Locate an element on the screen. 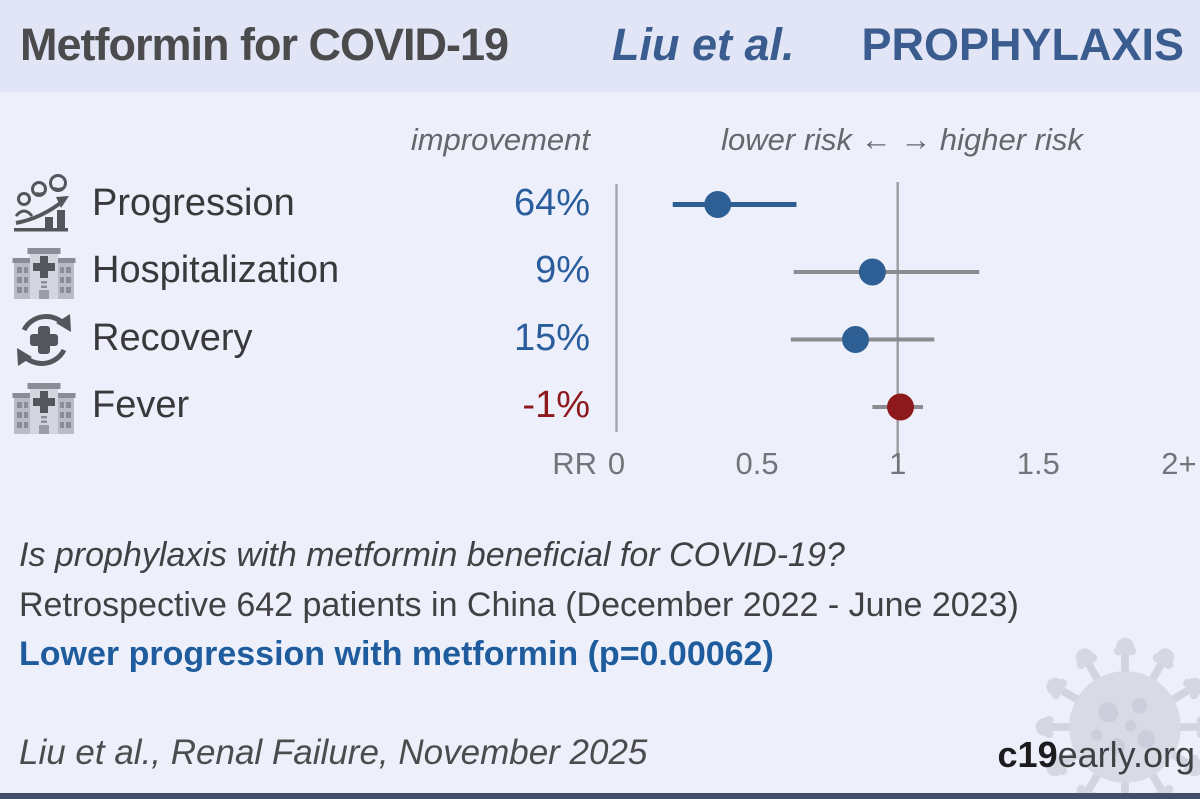 The height and width of the screenshot is (799, 1200). effect-point-progression is located at coordinates (718, 204).